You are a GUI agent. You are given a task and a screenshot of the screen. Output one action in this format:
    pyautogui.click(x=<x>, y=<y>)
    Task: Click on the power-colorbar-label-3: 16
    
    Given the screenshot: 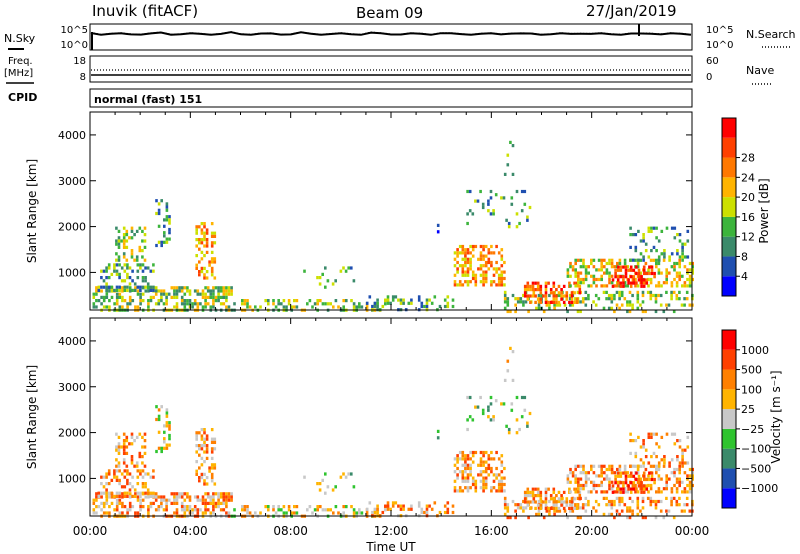 What is the action you would take?
    pyautogui.click(x=748, y=217)
    